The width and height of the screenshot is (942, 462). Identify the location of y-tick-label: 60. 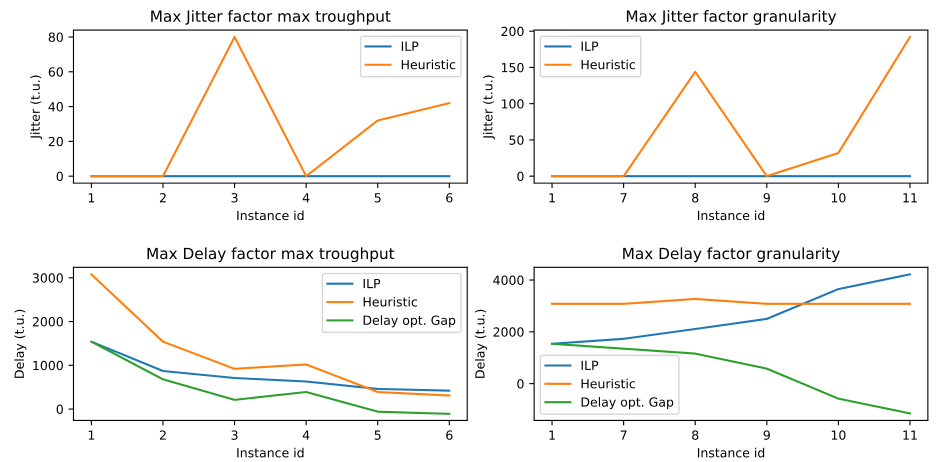
(55, 72).